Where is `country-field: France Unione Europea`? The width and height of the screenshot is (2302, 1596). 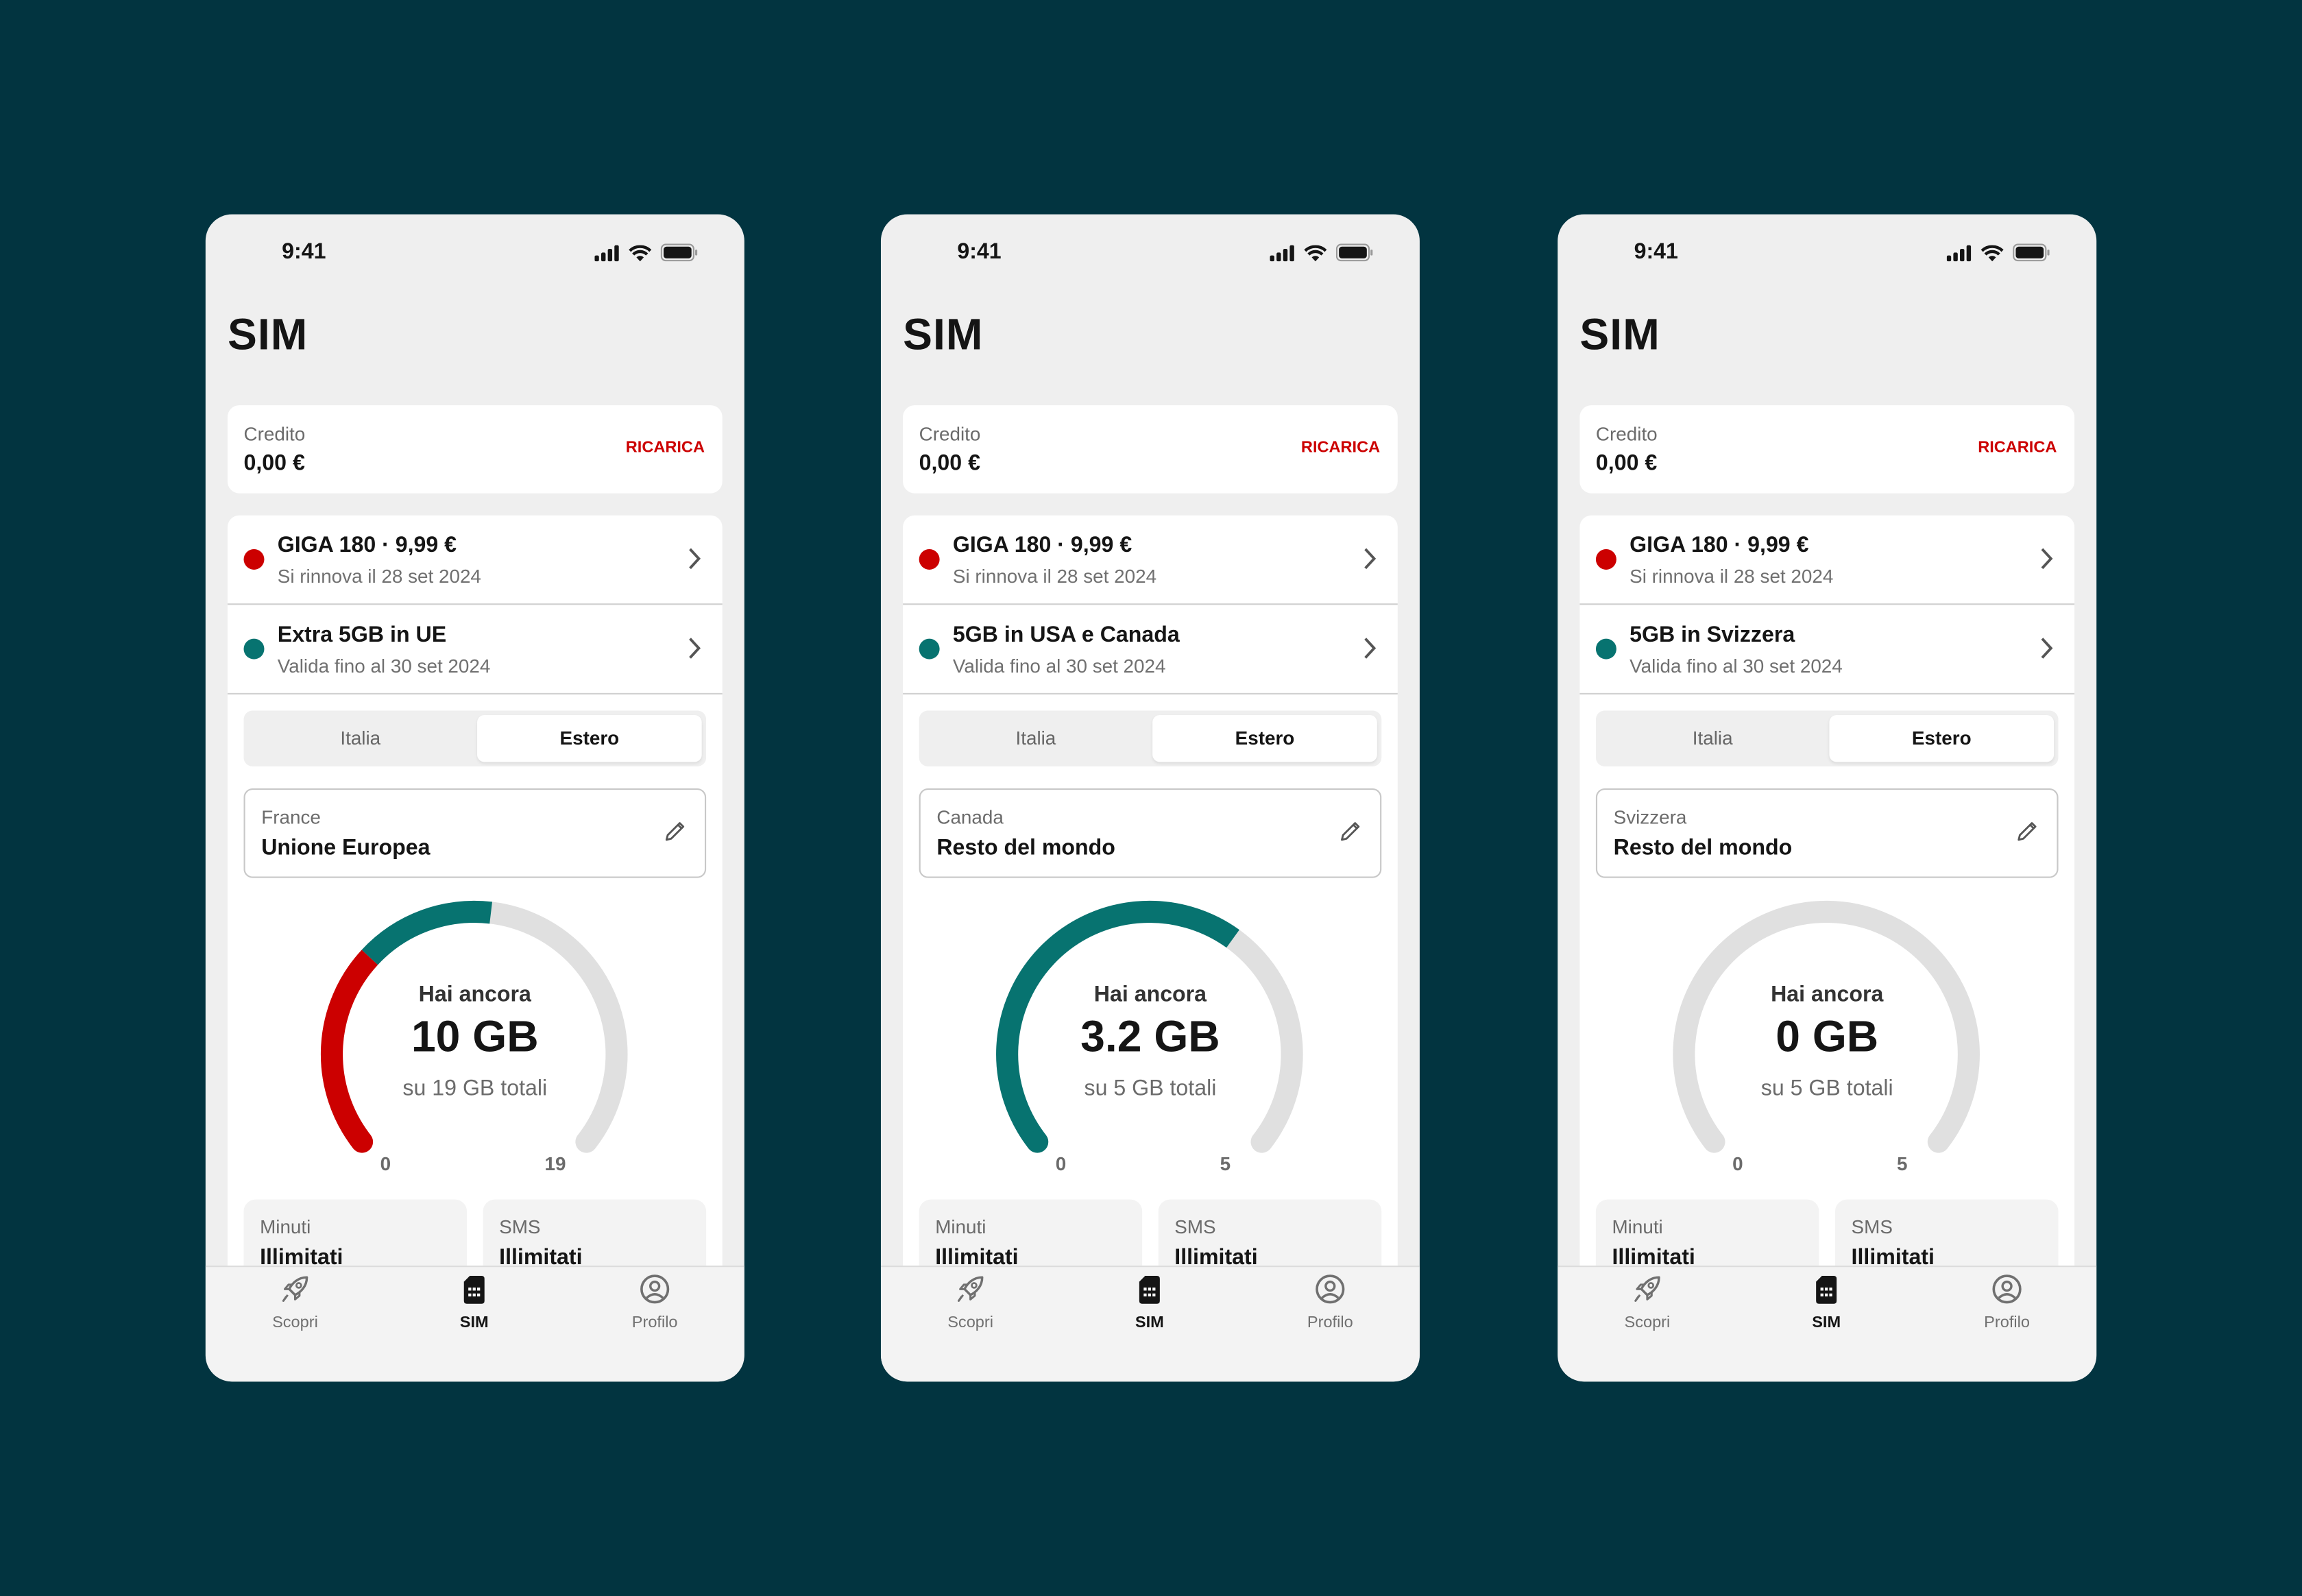 country-field: France Unione Europea is located at coordinates (475, 833).